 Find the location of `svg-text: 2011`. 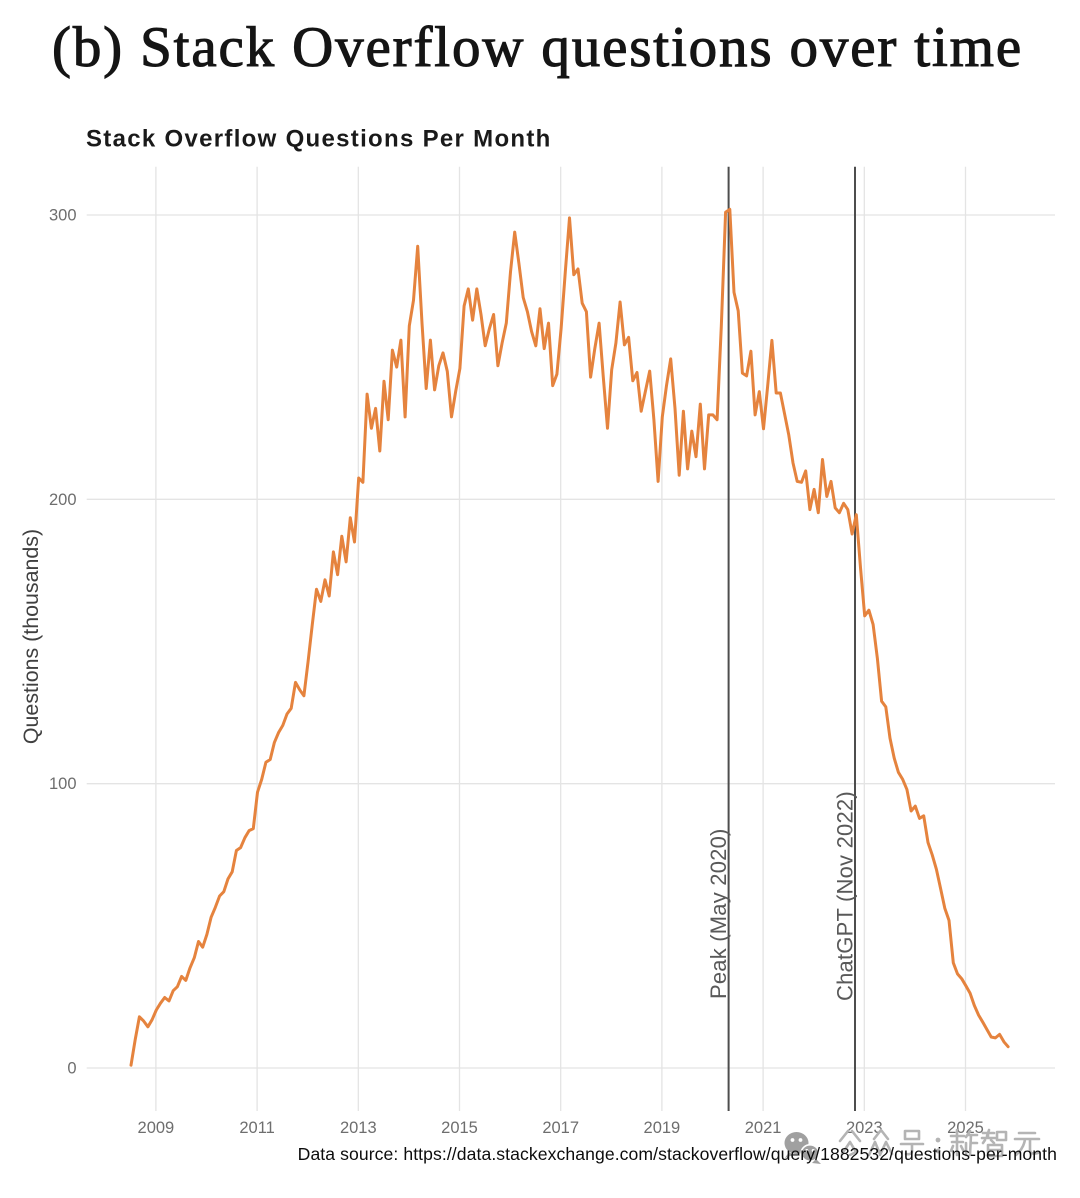

svg-text: 2011 is located at coordinates (256, 1128).